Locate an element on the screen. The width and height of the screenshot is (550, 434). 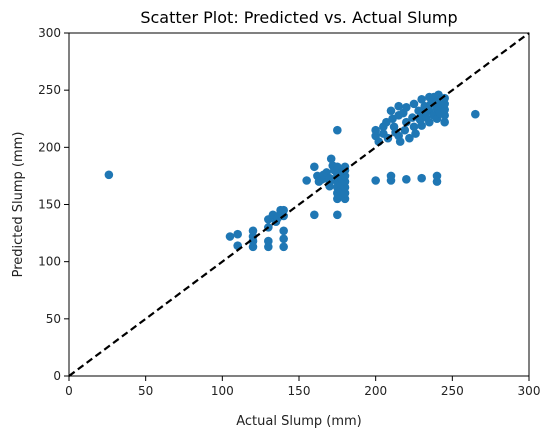
x-axis: 0 50 100 150 200 250 300 is located at coordinates (302, 387).